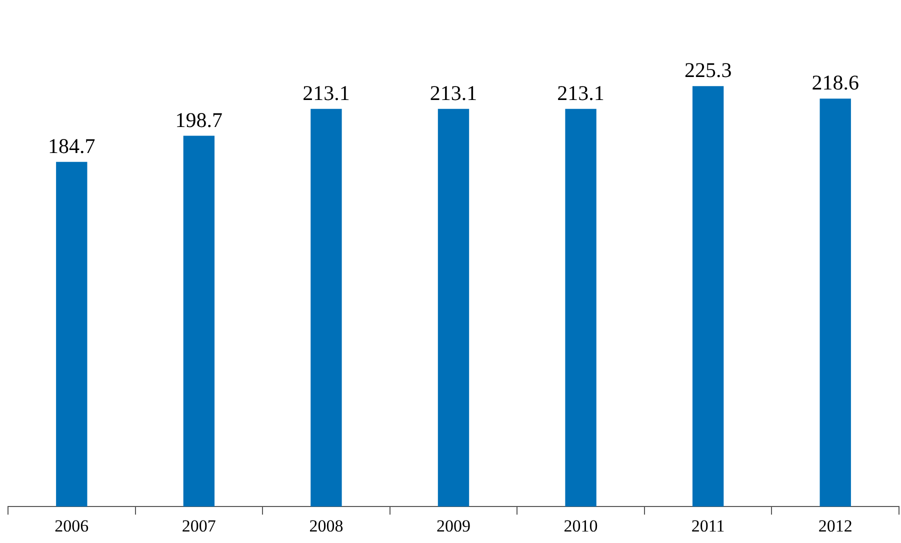 This screenshot has height=543, width=901. I want to click on data-label: 218.6, so click(835, 82).